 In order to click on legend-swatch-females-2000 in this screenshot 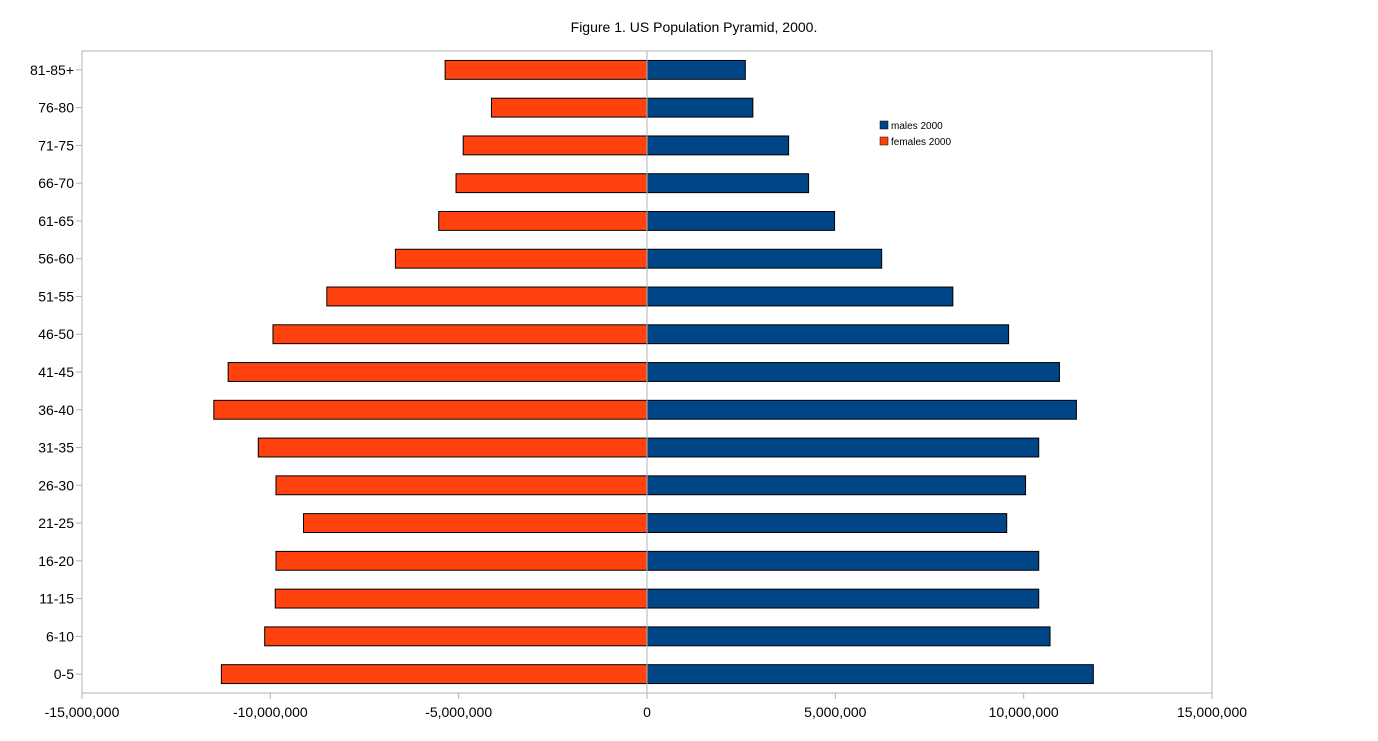, I will do `click(884, 141)`.